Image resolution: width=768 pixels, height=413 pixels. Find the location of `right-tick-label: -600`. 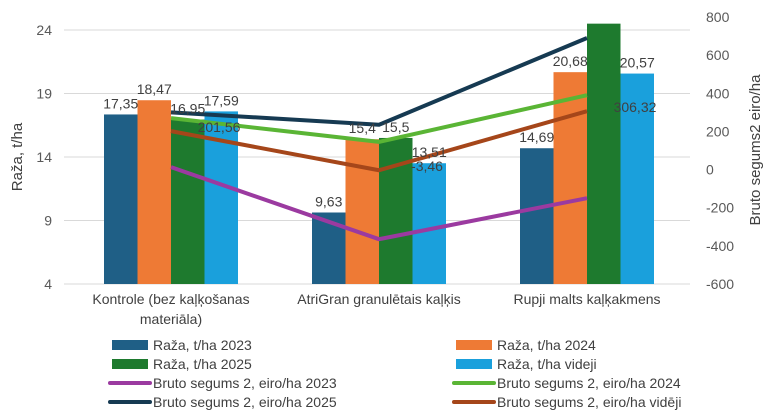

right-tick-label: -600 is located at coordinates (720, 284).